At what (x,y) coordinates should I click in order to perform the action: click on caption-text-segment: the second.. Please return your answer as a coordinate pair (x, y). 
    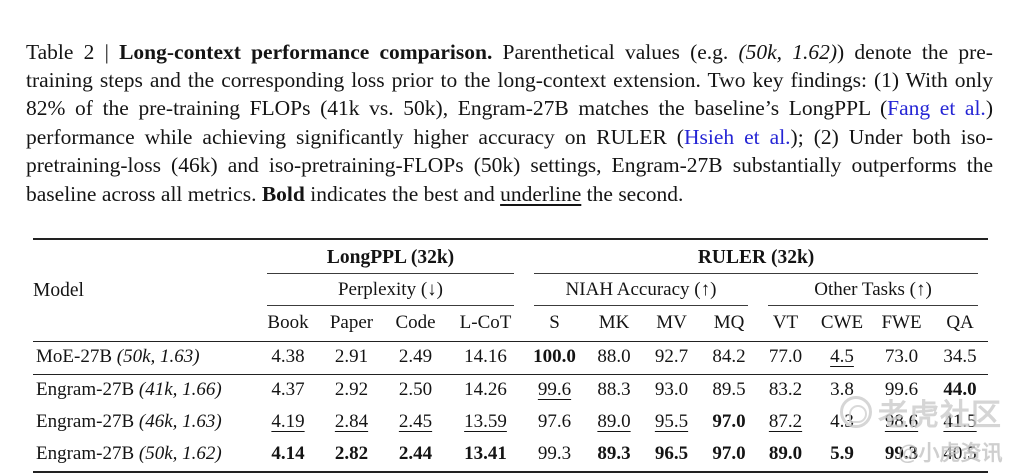
    Looking at the image, I should click on (632, 193).